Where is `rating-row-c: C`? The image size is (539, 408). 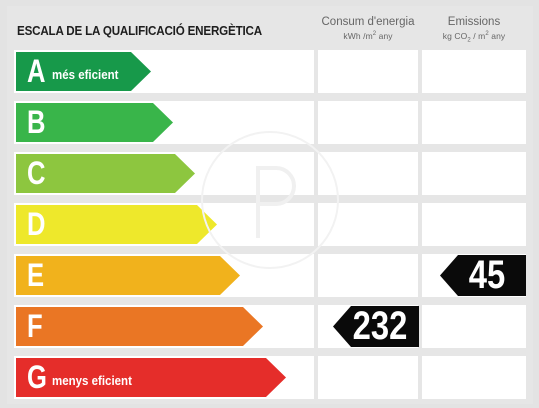 rating-row-c: C is located at coordinates (269, 173).